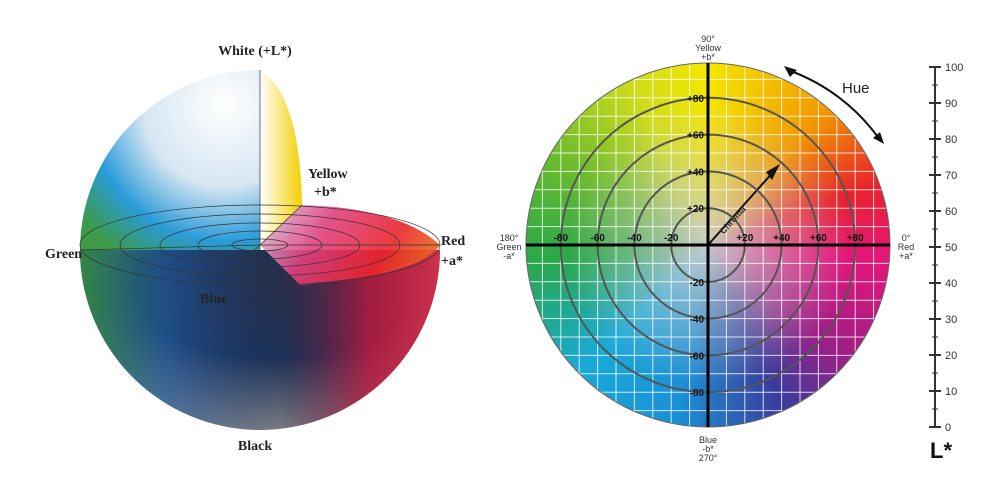  Describe the element at coordinates (708, 458) in the screenshot. I see `edge-label: 270°` at that location.